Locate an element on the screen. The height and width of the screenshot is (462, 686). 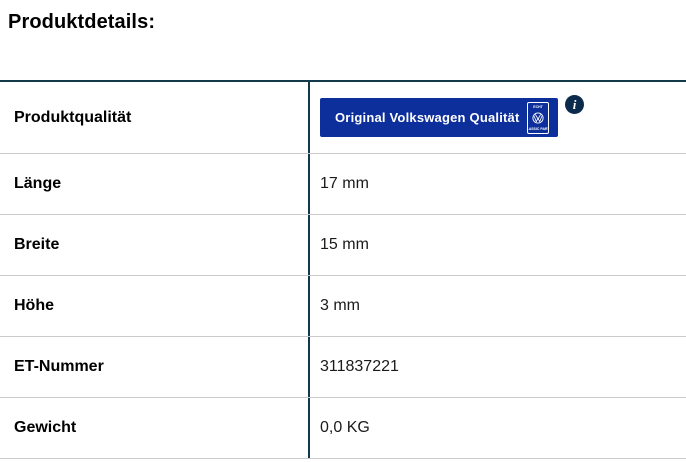
seal-bottom-text: CLASSIC PARTS is located at coordinates (537, 128).